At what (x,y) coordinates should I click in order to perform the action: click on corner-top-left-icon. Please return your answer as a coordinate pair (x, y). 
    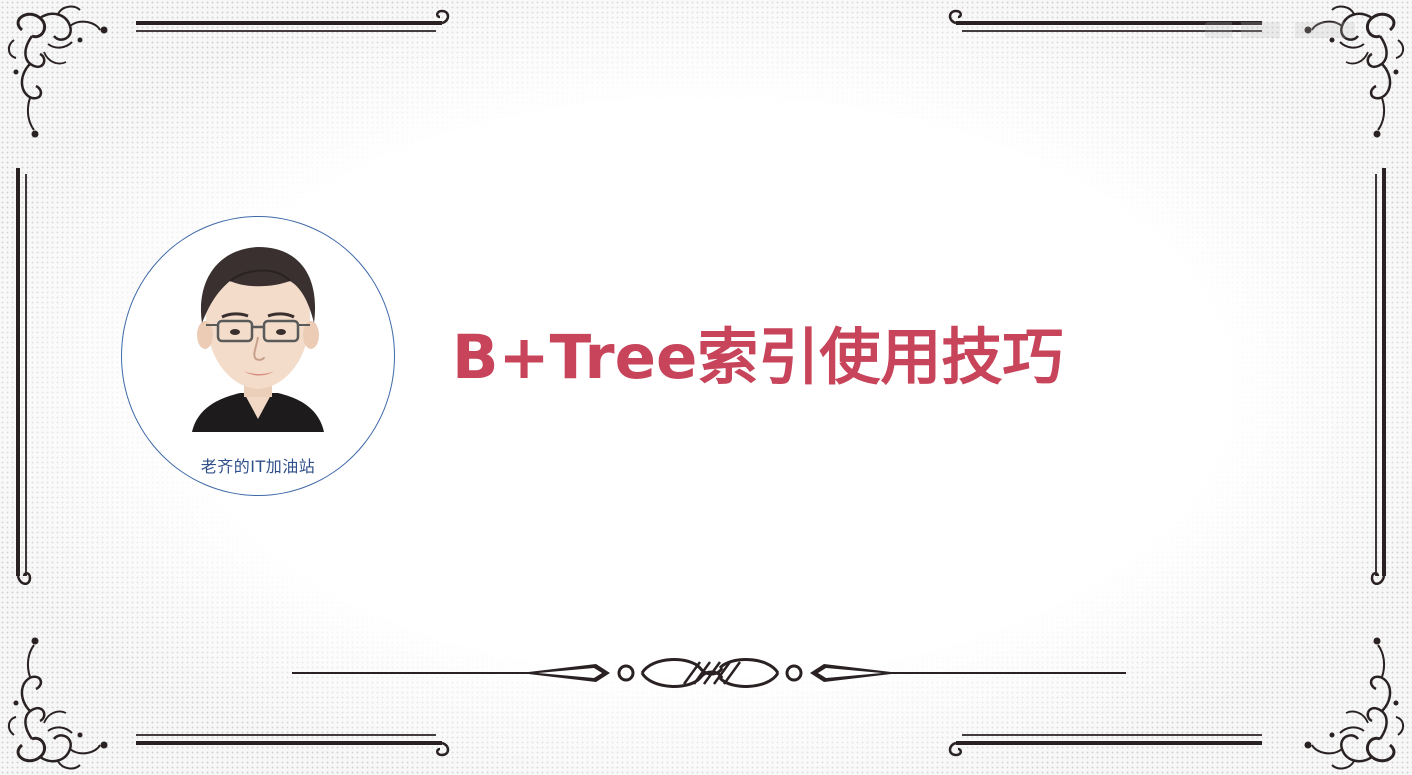
    Looking at the image, I should click on (58, 72).